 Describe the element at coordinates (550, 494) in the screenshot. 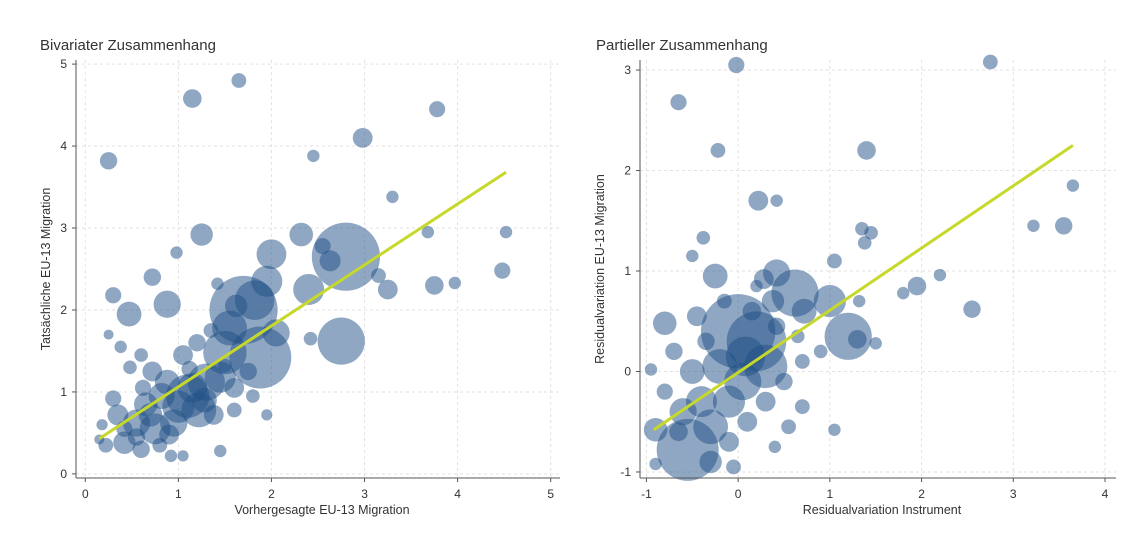

I see `x-tick-label: 5` at that location.